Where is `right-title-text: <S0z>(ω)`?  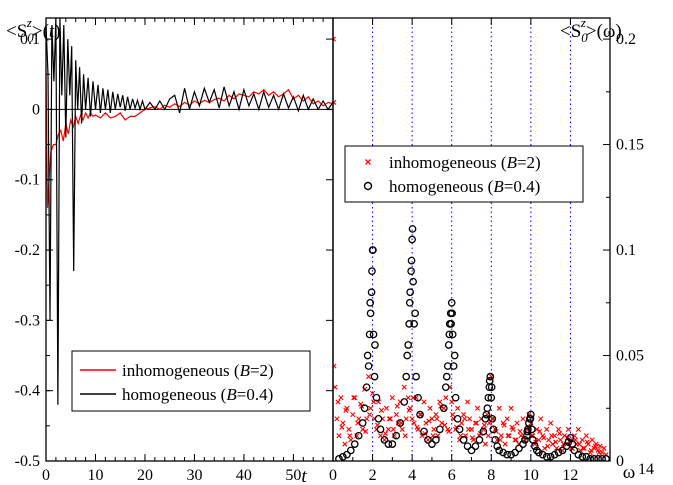
right-title-text: <S0z>(ω) is located at coordinates (591, 30).